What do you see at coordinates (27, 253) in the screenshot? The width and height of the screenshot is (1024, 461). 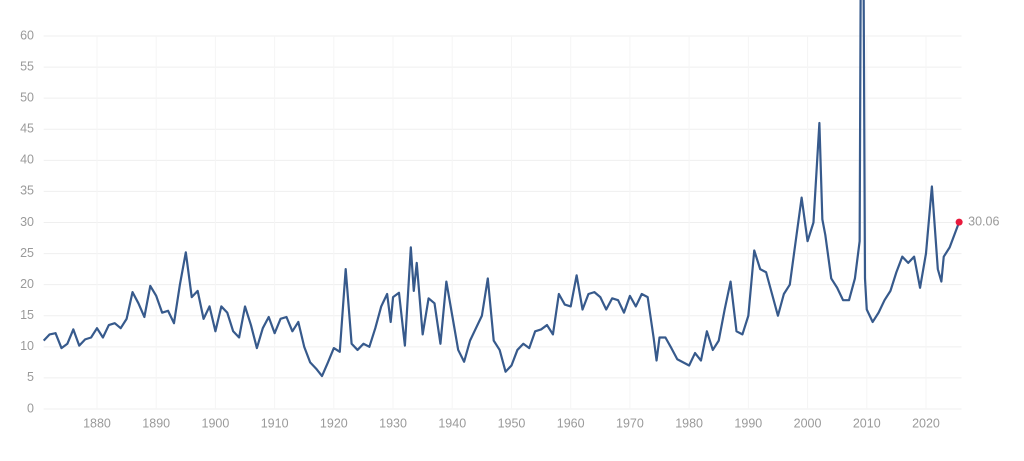 I see `y-tick-label: 25` at bounding box center [27, 253].